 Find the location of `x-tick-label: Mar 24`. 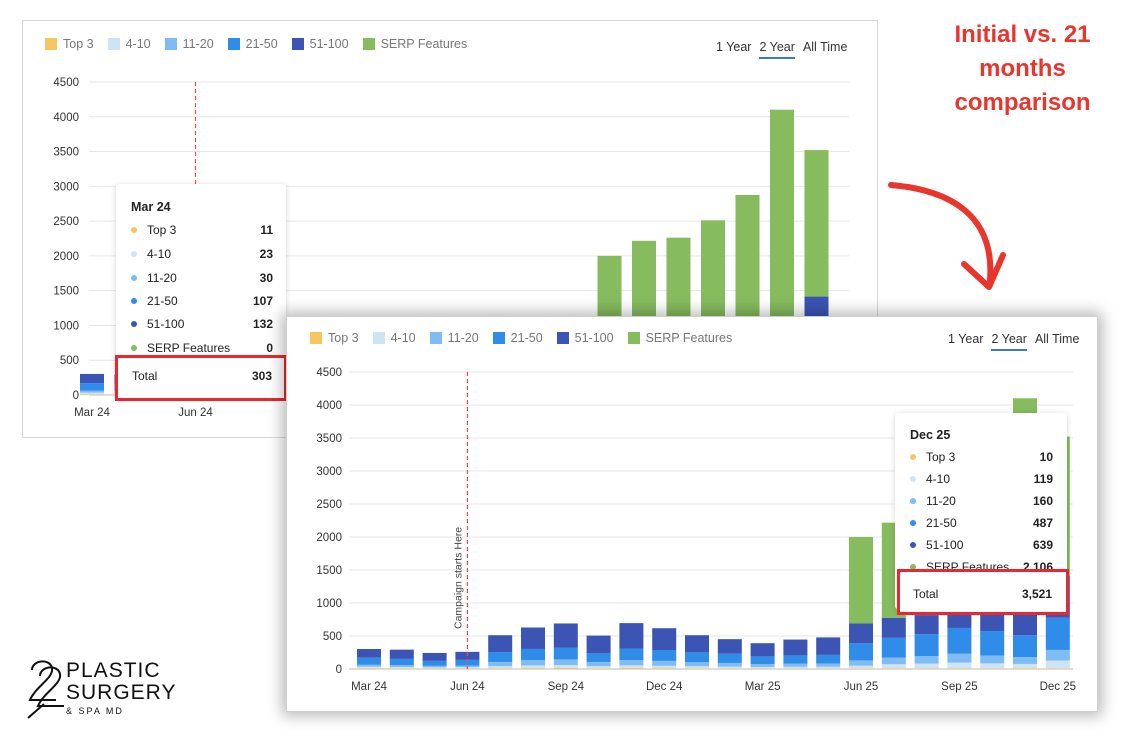

x-tick-label: Mar 24 is located at coordinates (92, 413).